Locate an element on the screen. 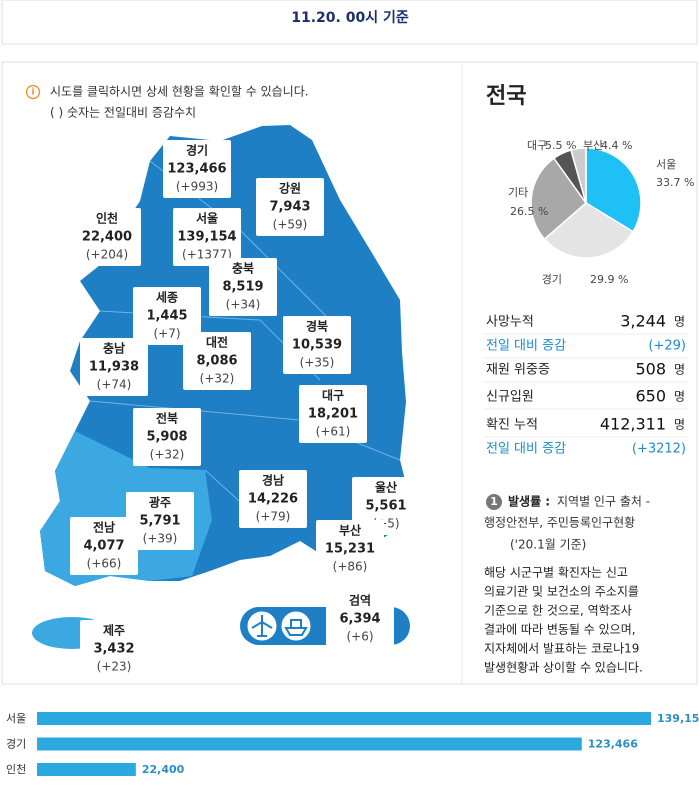 This screenshot has width=699, height=789. region-total: 123,466 is located at coordinates (196, 169).